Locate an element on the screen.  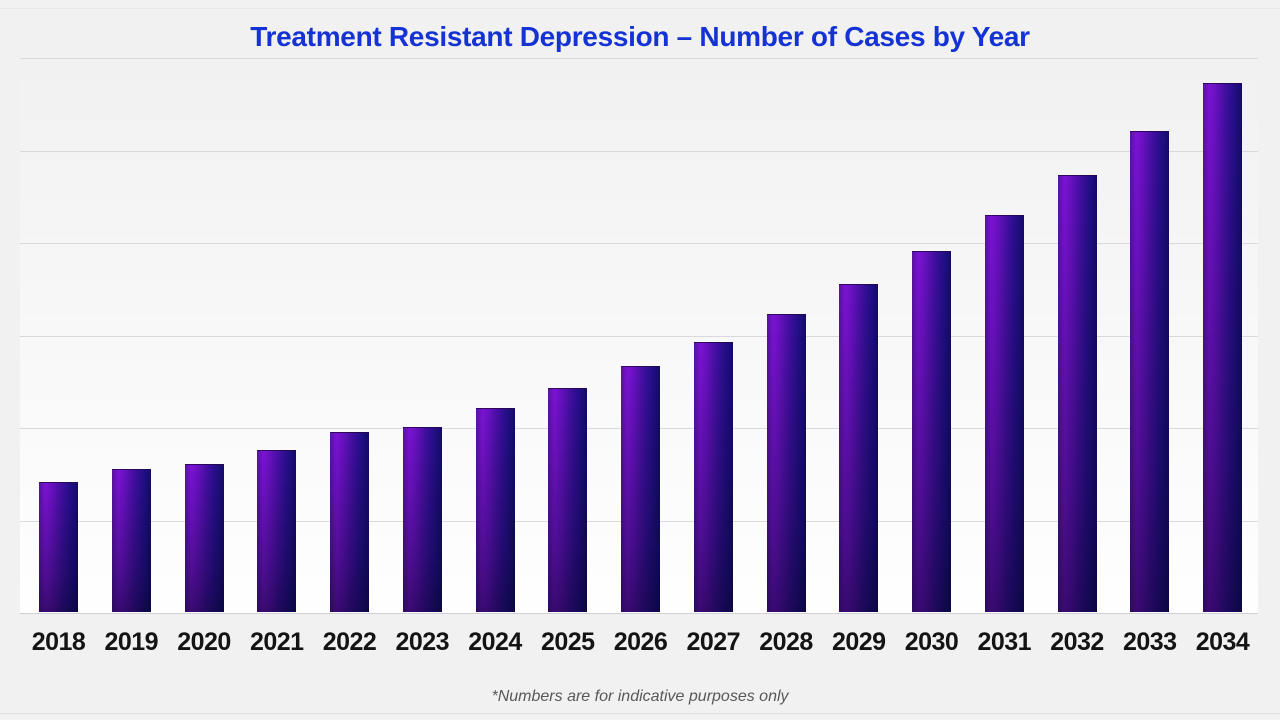
x-tick-label-2018: 2018 is located at coordinates (58, 642).